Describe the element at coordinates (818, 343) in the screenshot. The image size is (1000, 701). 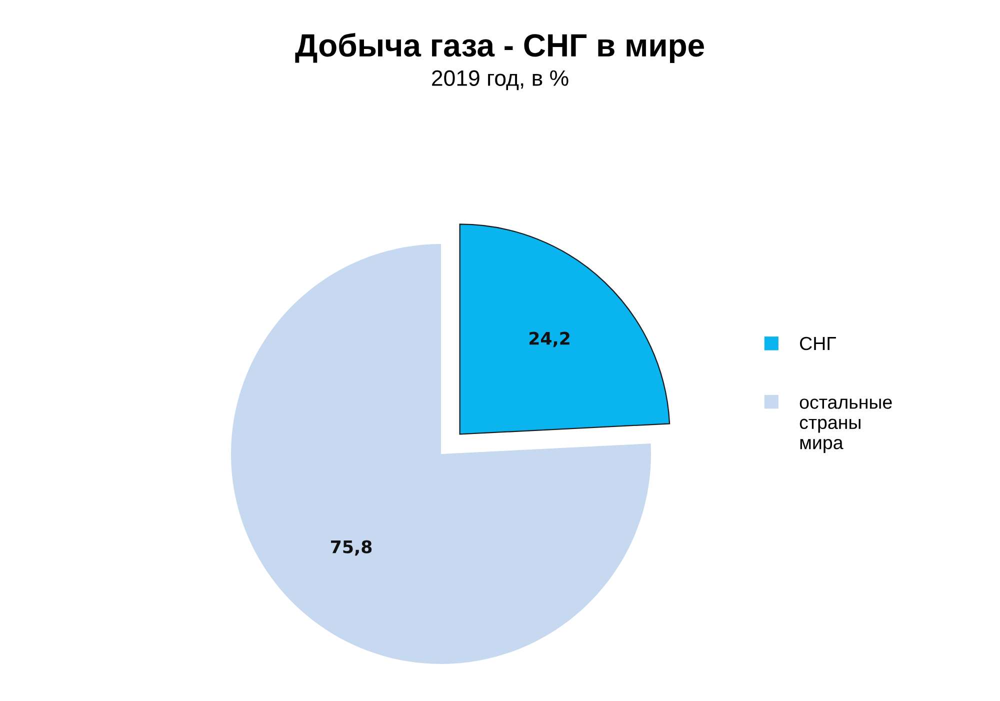
I see `legend-label: СНГ` at that location.